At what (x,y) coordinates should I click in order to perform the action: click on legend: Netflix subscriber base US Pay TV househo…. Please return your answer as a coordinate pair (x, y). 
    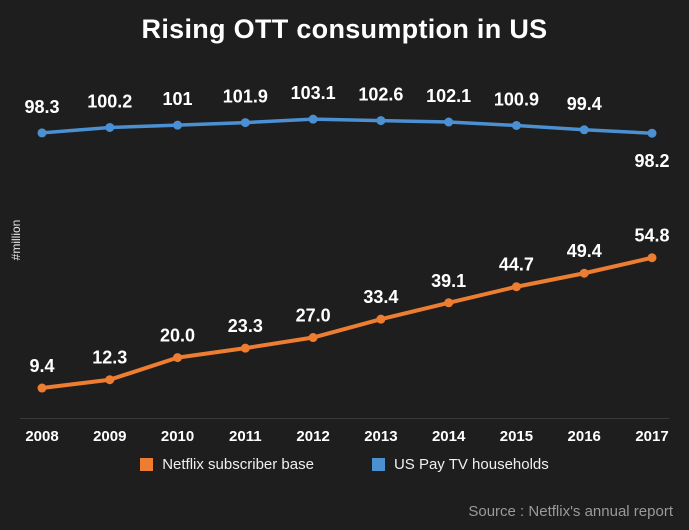
    Looking at the image, I should click on (344, 464).